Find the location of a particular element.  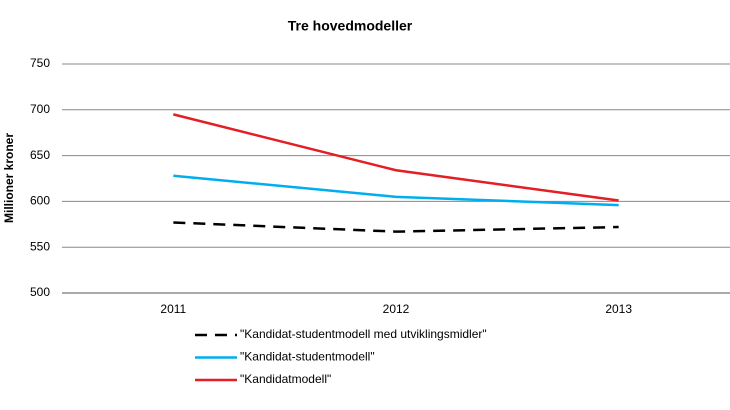

y-tick-label: 600 is located at coordinates (40, 201).